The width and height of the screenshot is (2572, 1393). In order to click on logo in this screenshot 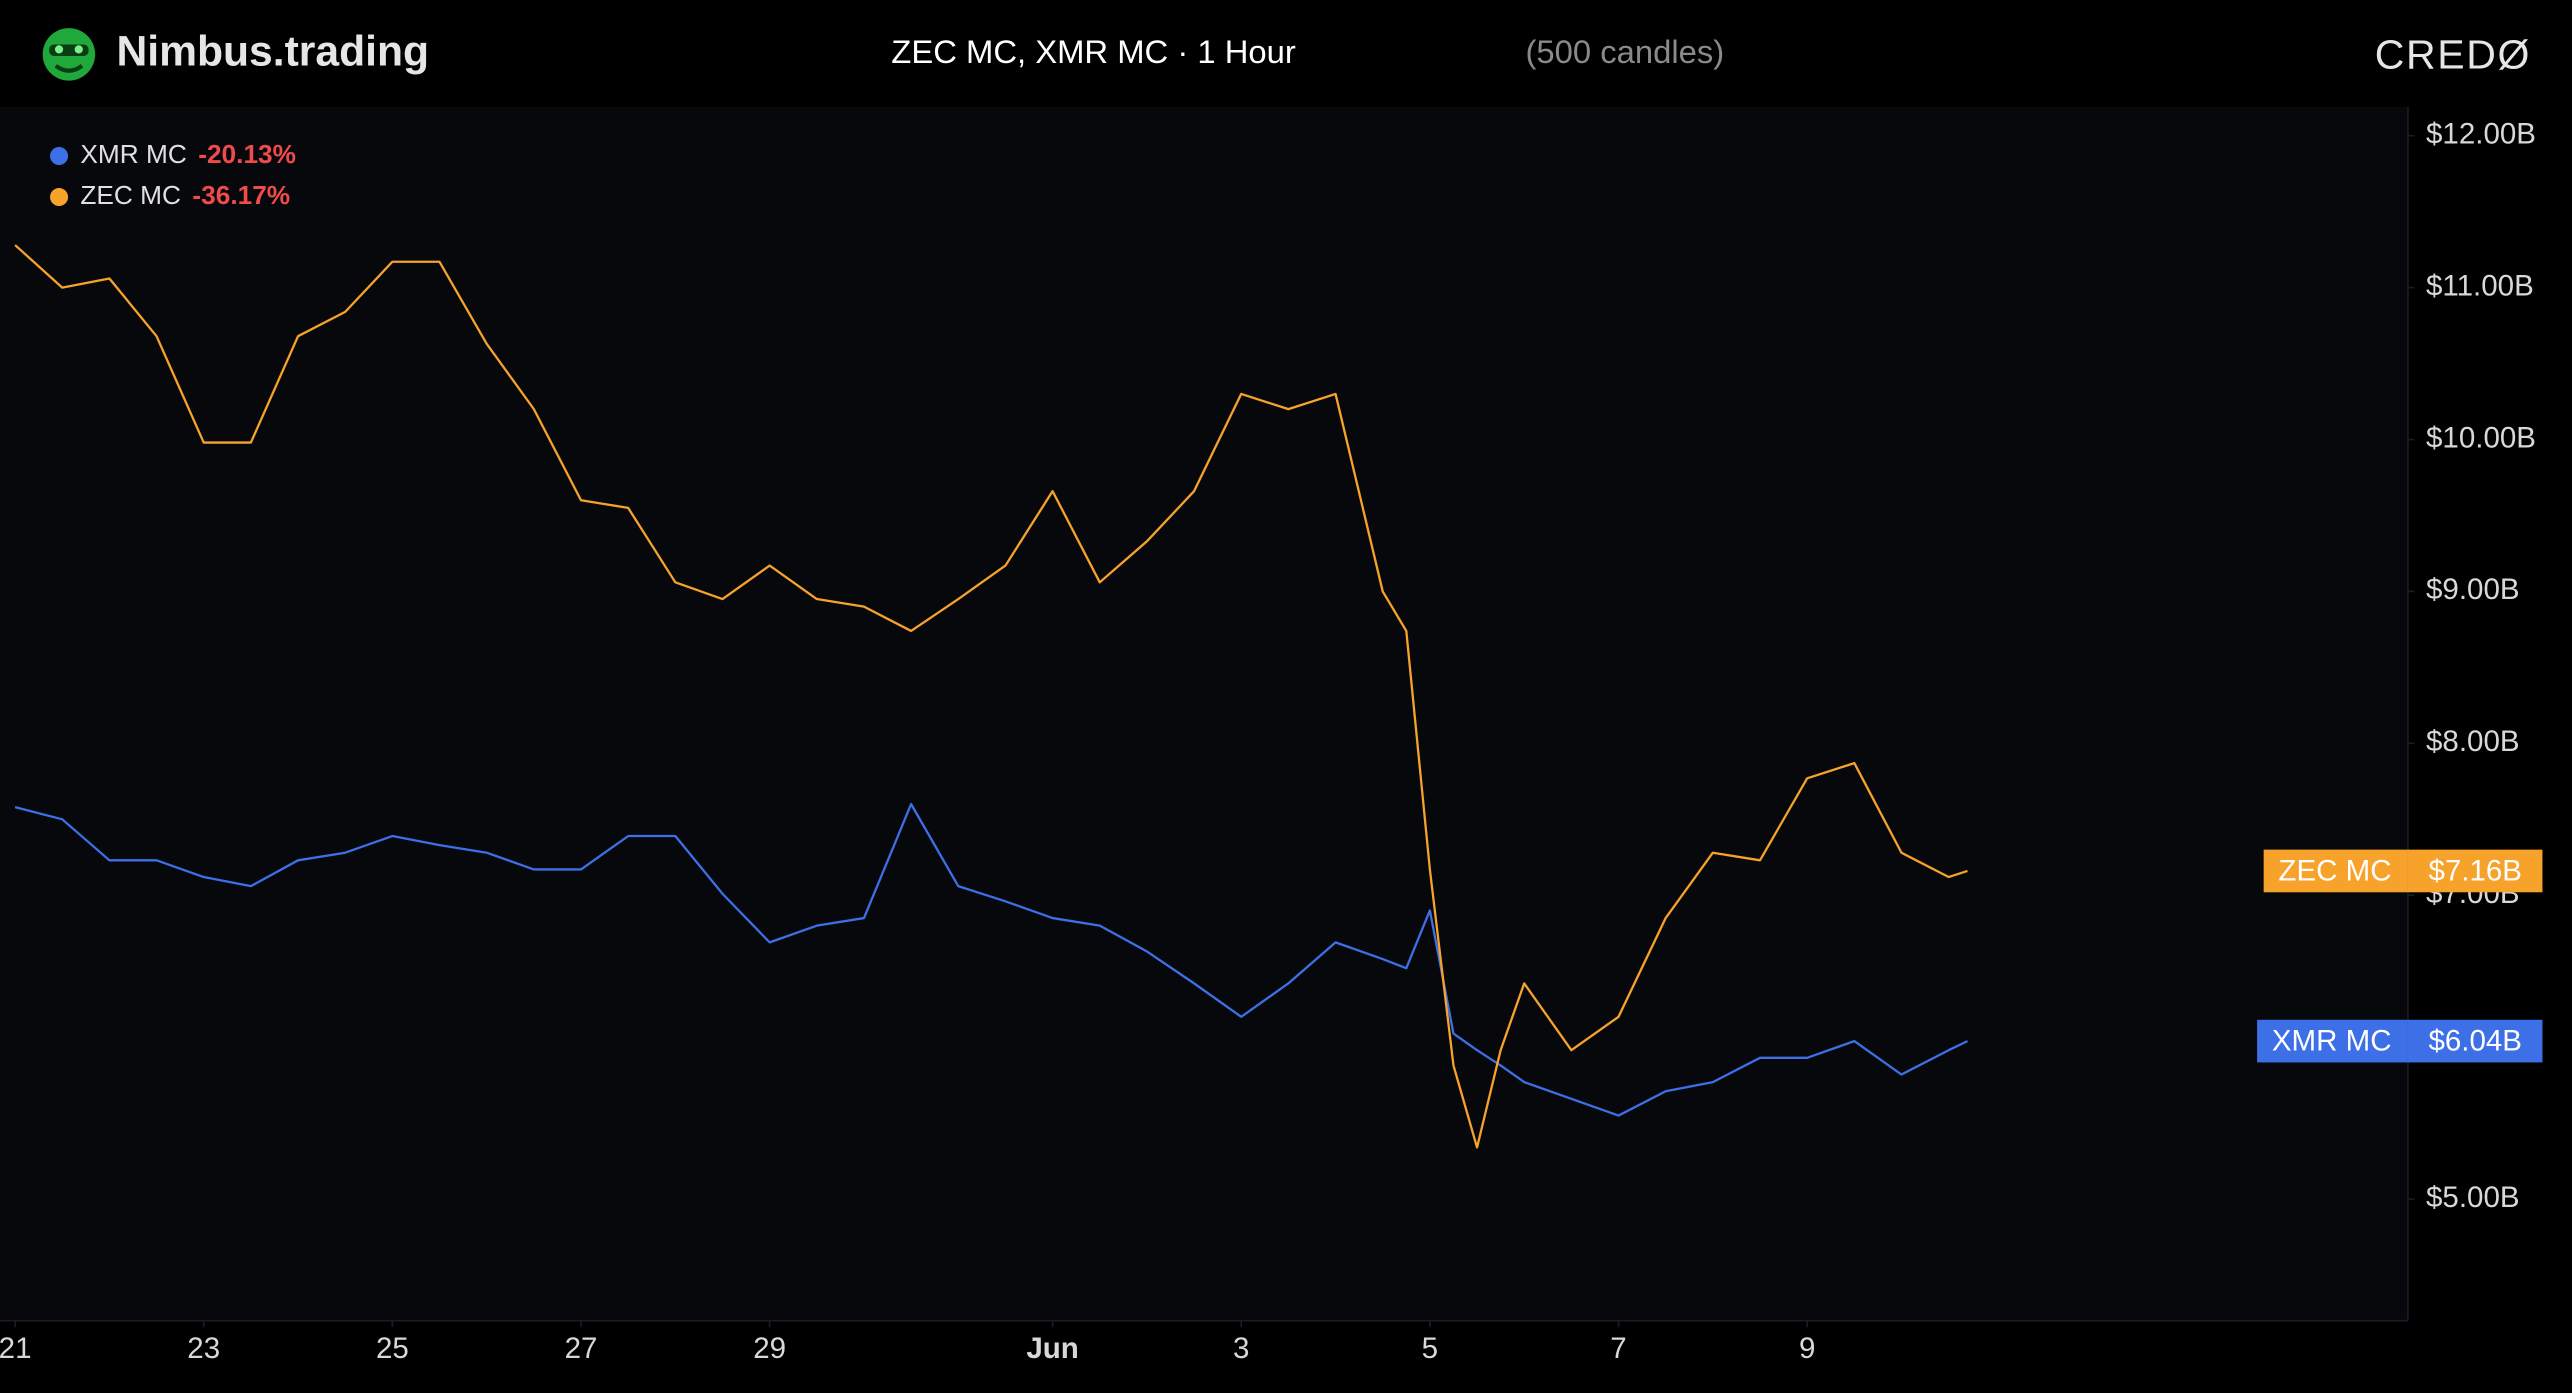, I will do `click(69, 54)`.